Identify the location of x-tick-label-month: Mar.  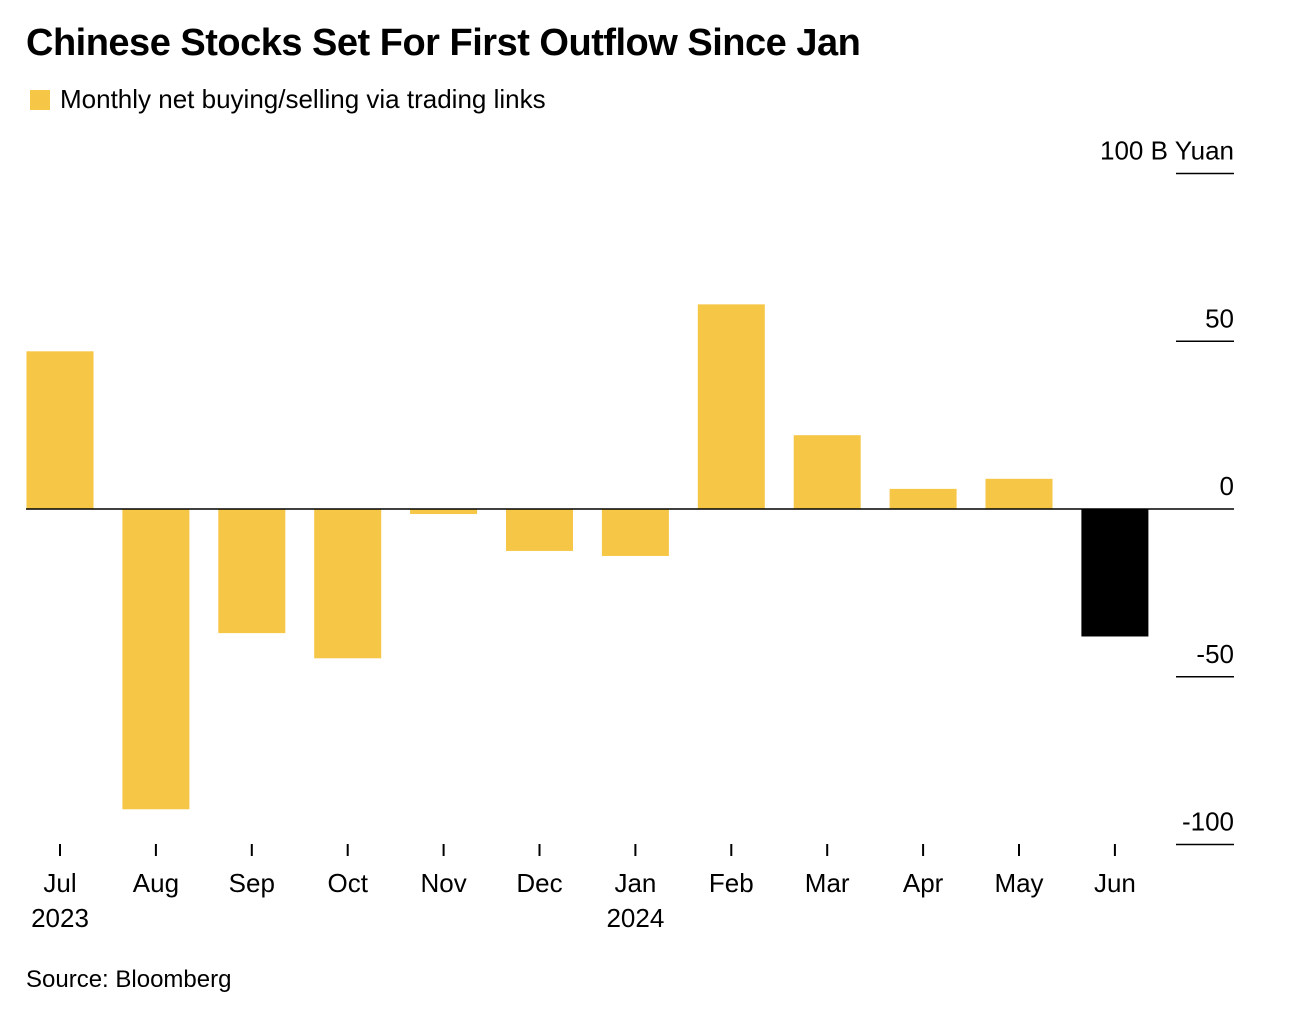
(827, 883).